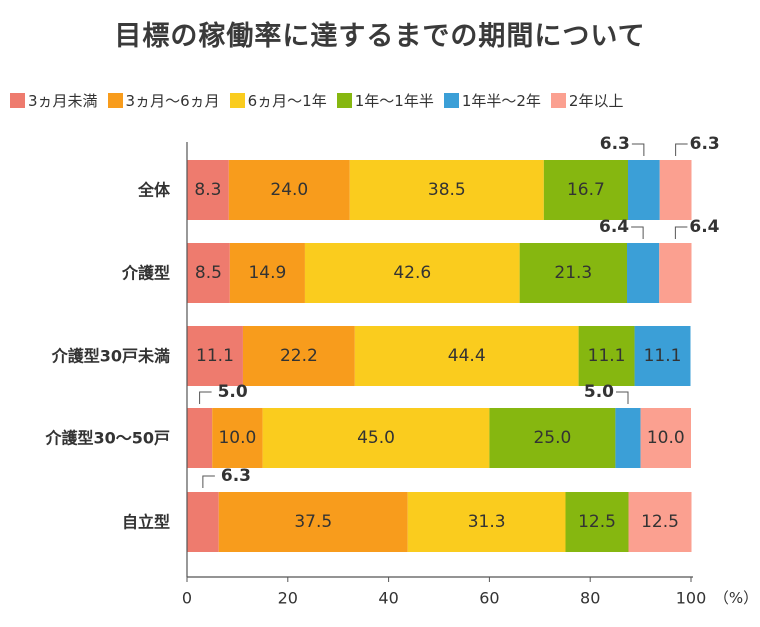 This screenshot has width=760, height=627. What do you see at coordinates (63, 101) in the screenshot?
I see `legend-label: 3ヵ月未満` at bounding box center [63, 101].